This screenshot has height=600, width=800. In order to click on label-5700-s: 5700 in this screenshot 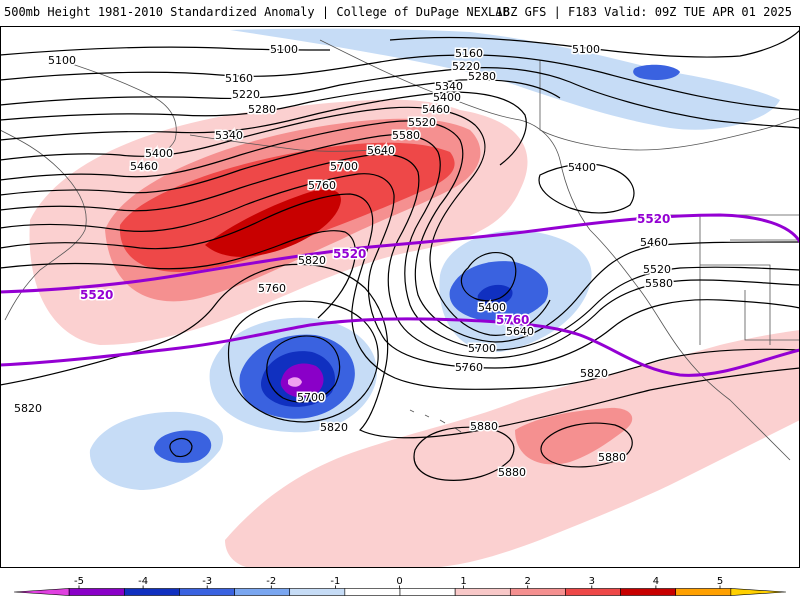, I will do `click(482, 348)`.